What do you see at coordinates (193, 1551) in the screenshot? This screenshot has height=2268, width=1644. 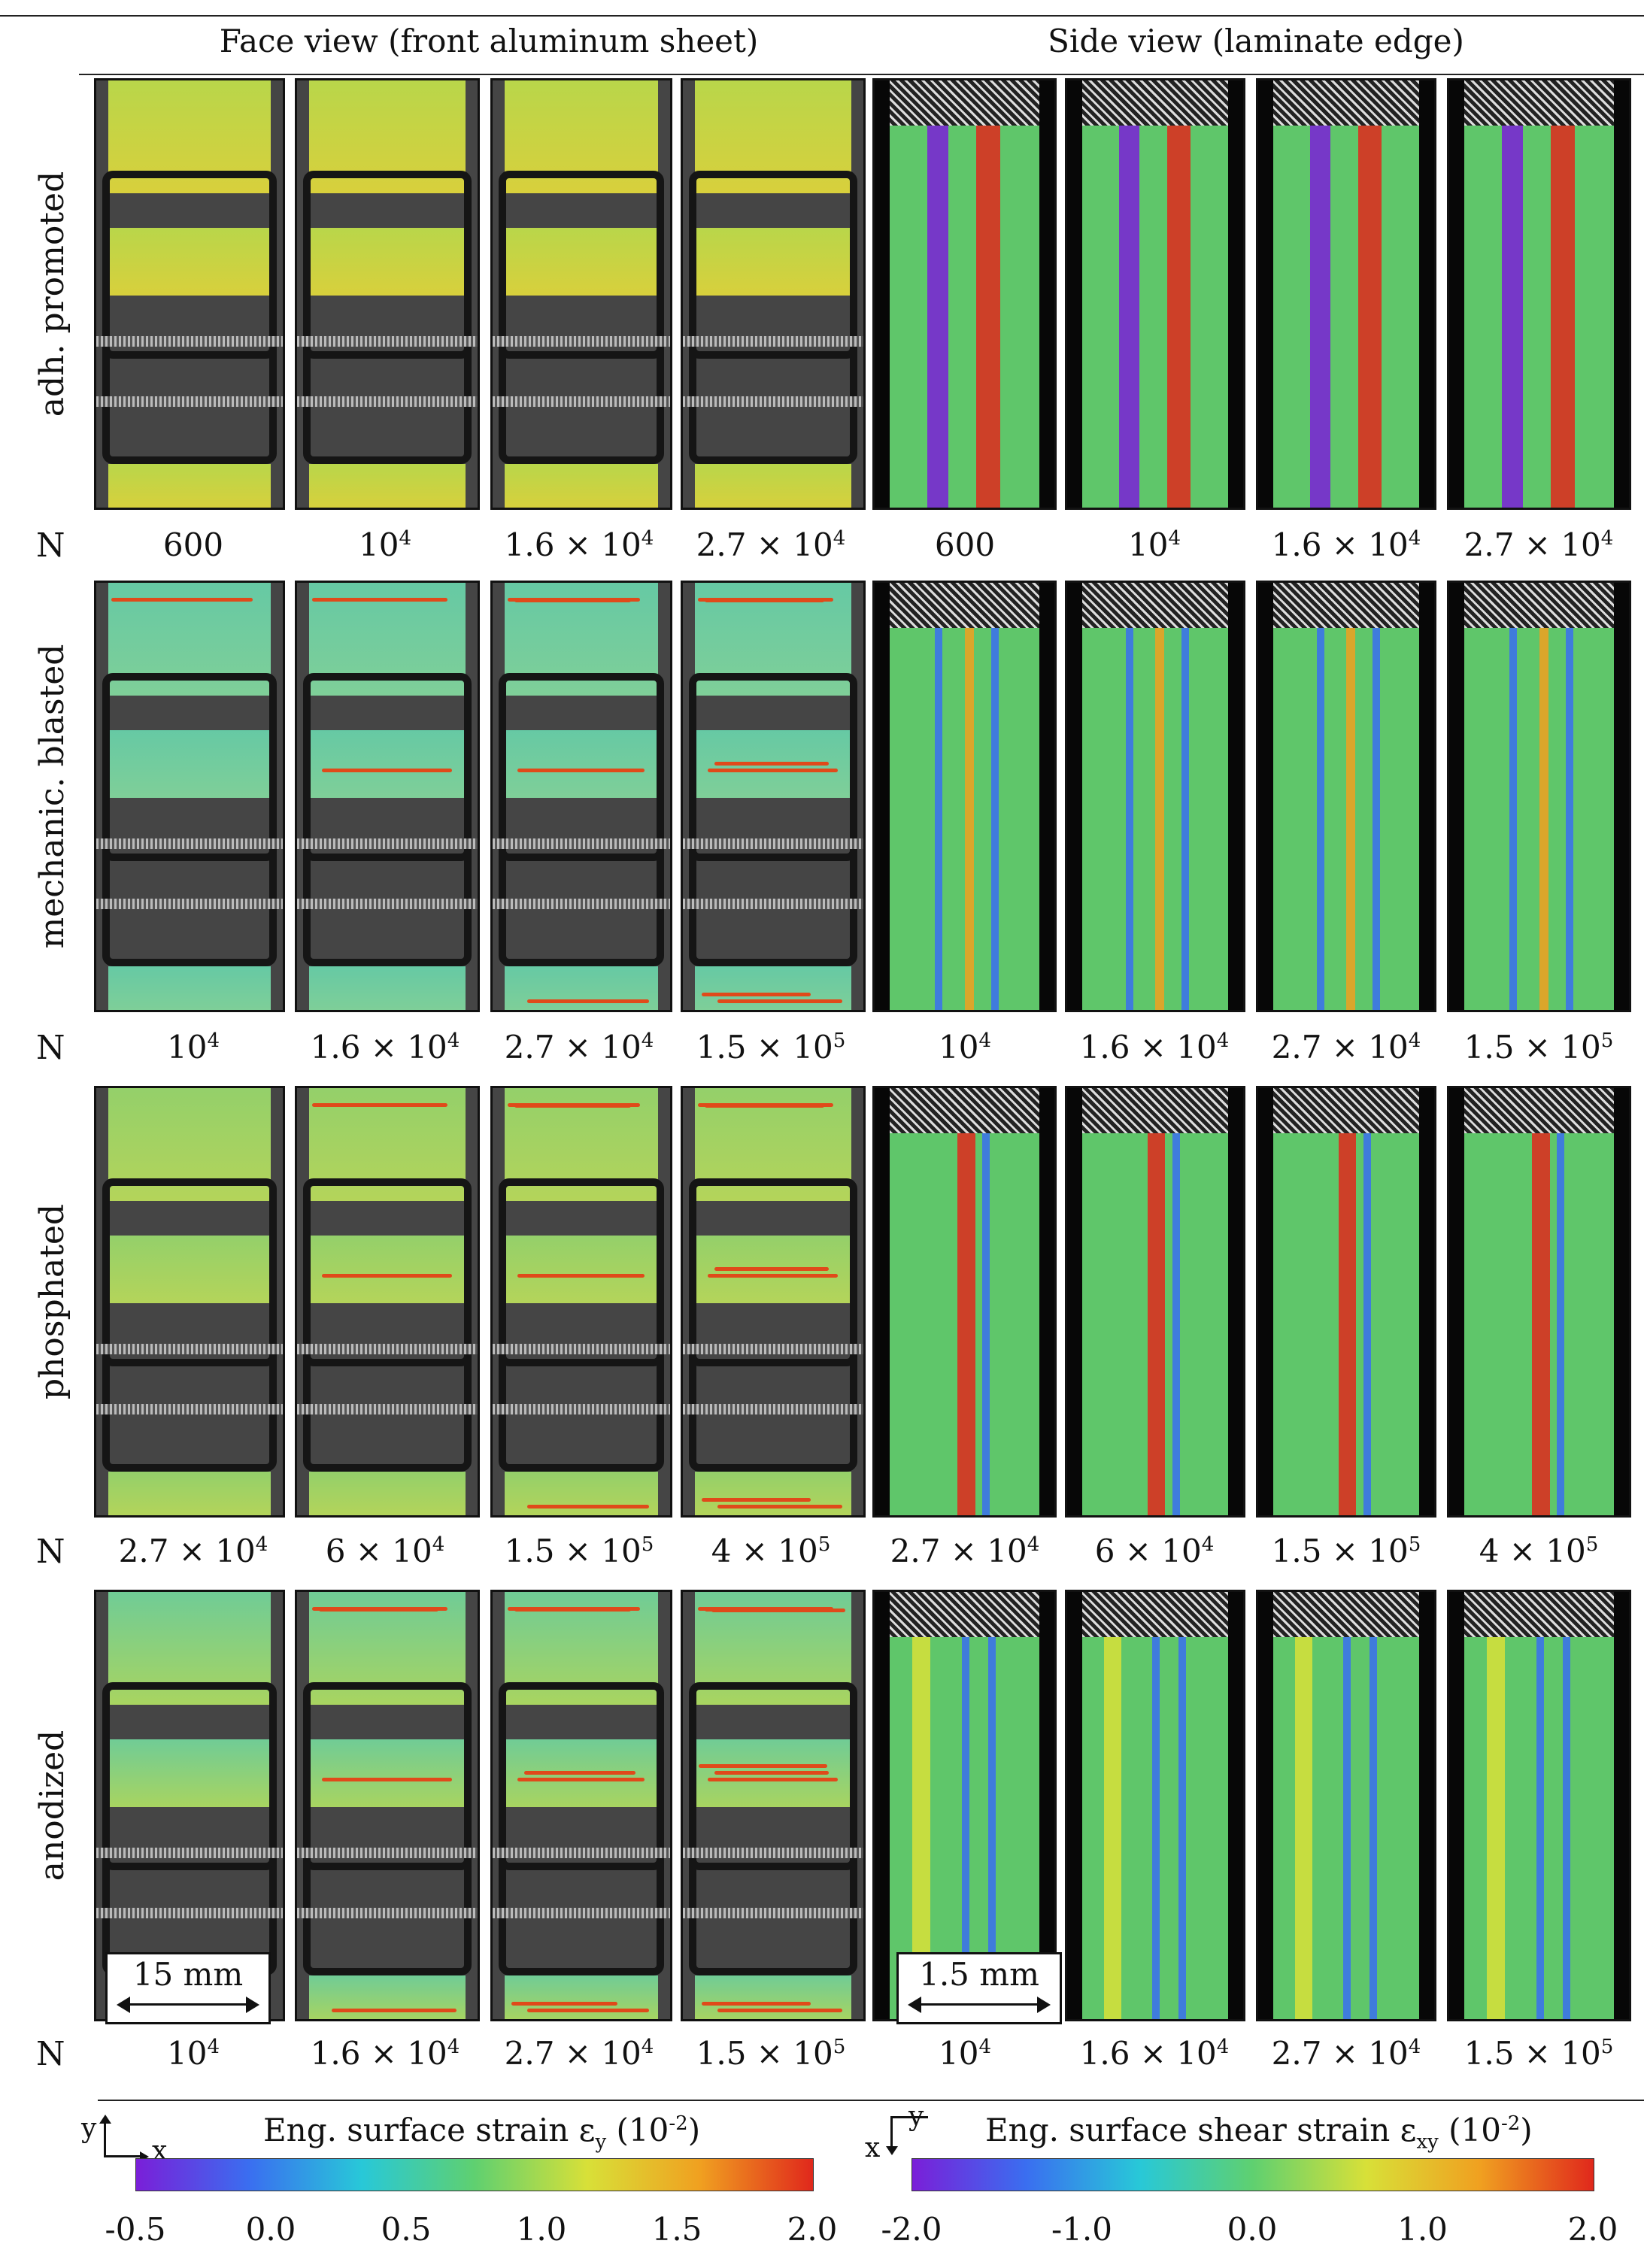 I see `cycle-count-2-0: 2.7 × 104` at bounding box center [193, 1551].